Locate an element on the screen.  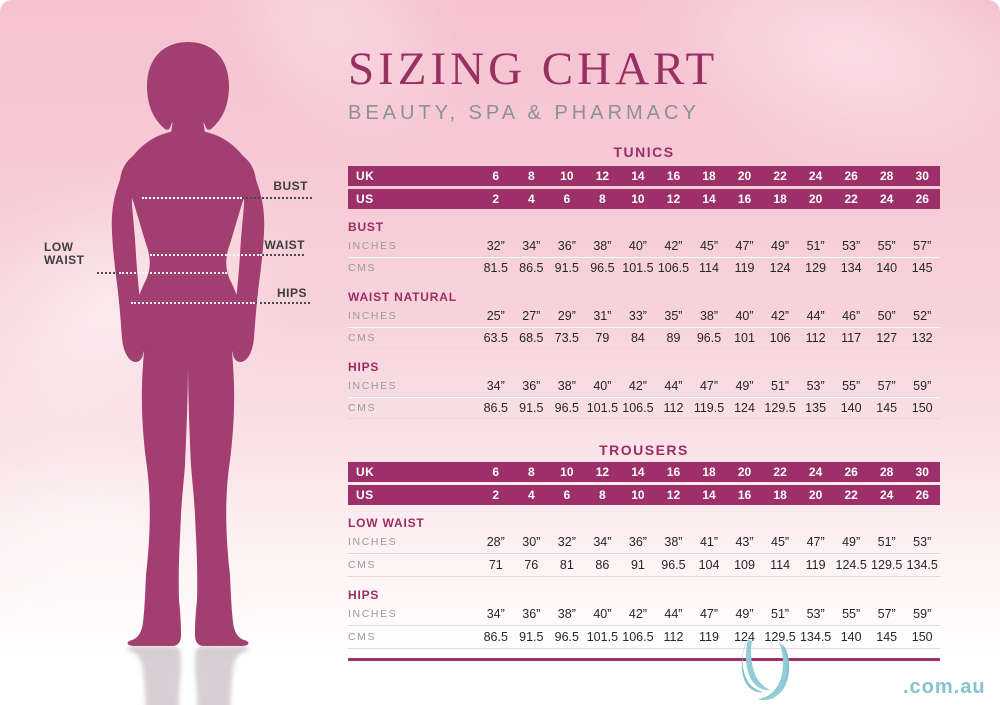
value-cell: 81.5 is located at coordinates (495, 267).